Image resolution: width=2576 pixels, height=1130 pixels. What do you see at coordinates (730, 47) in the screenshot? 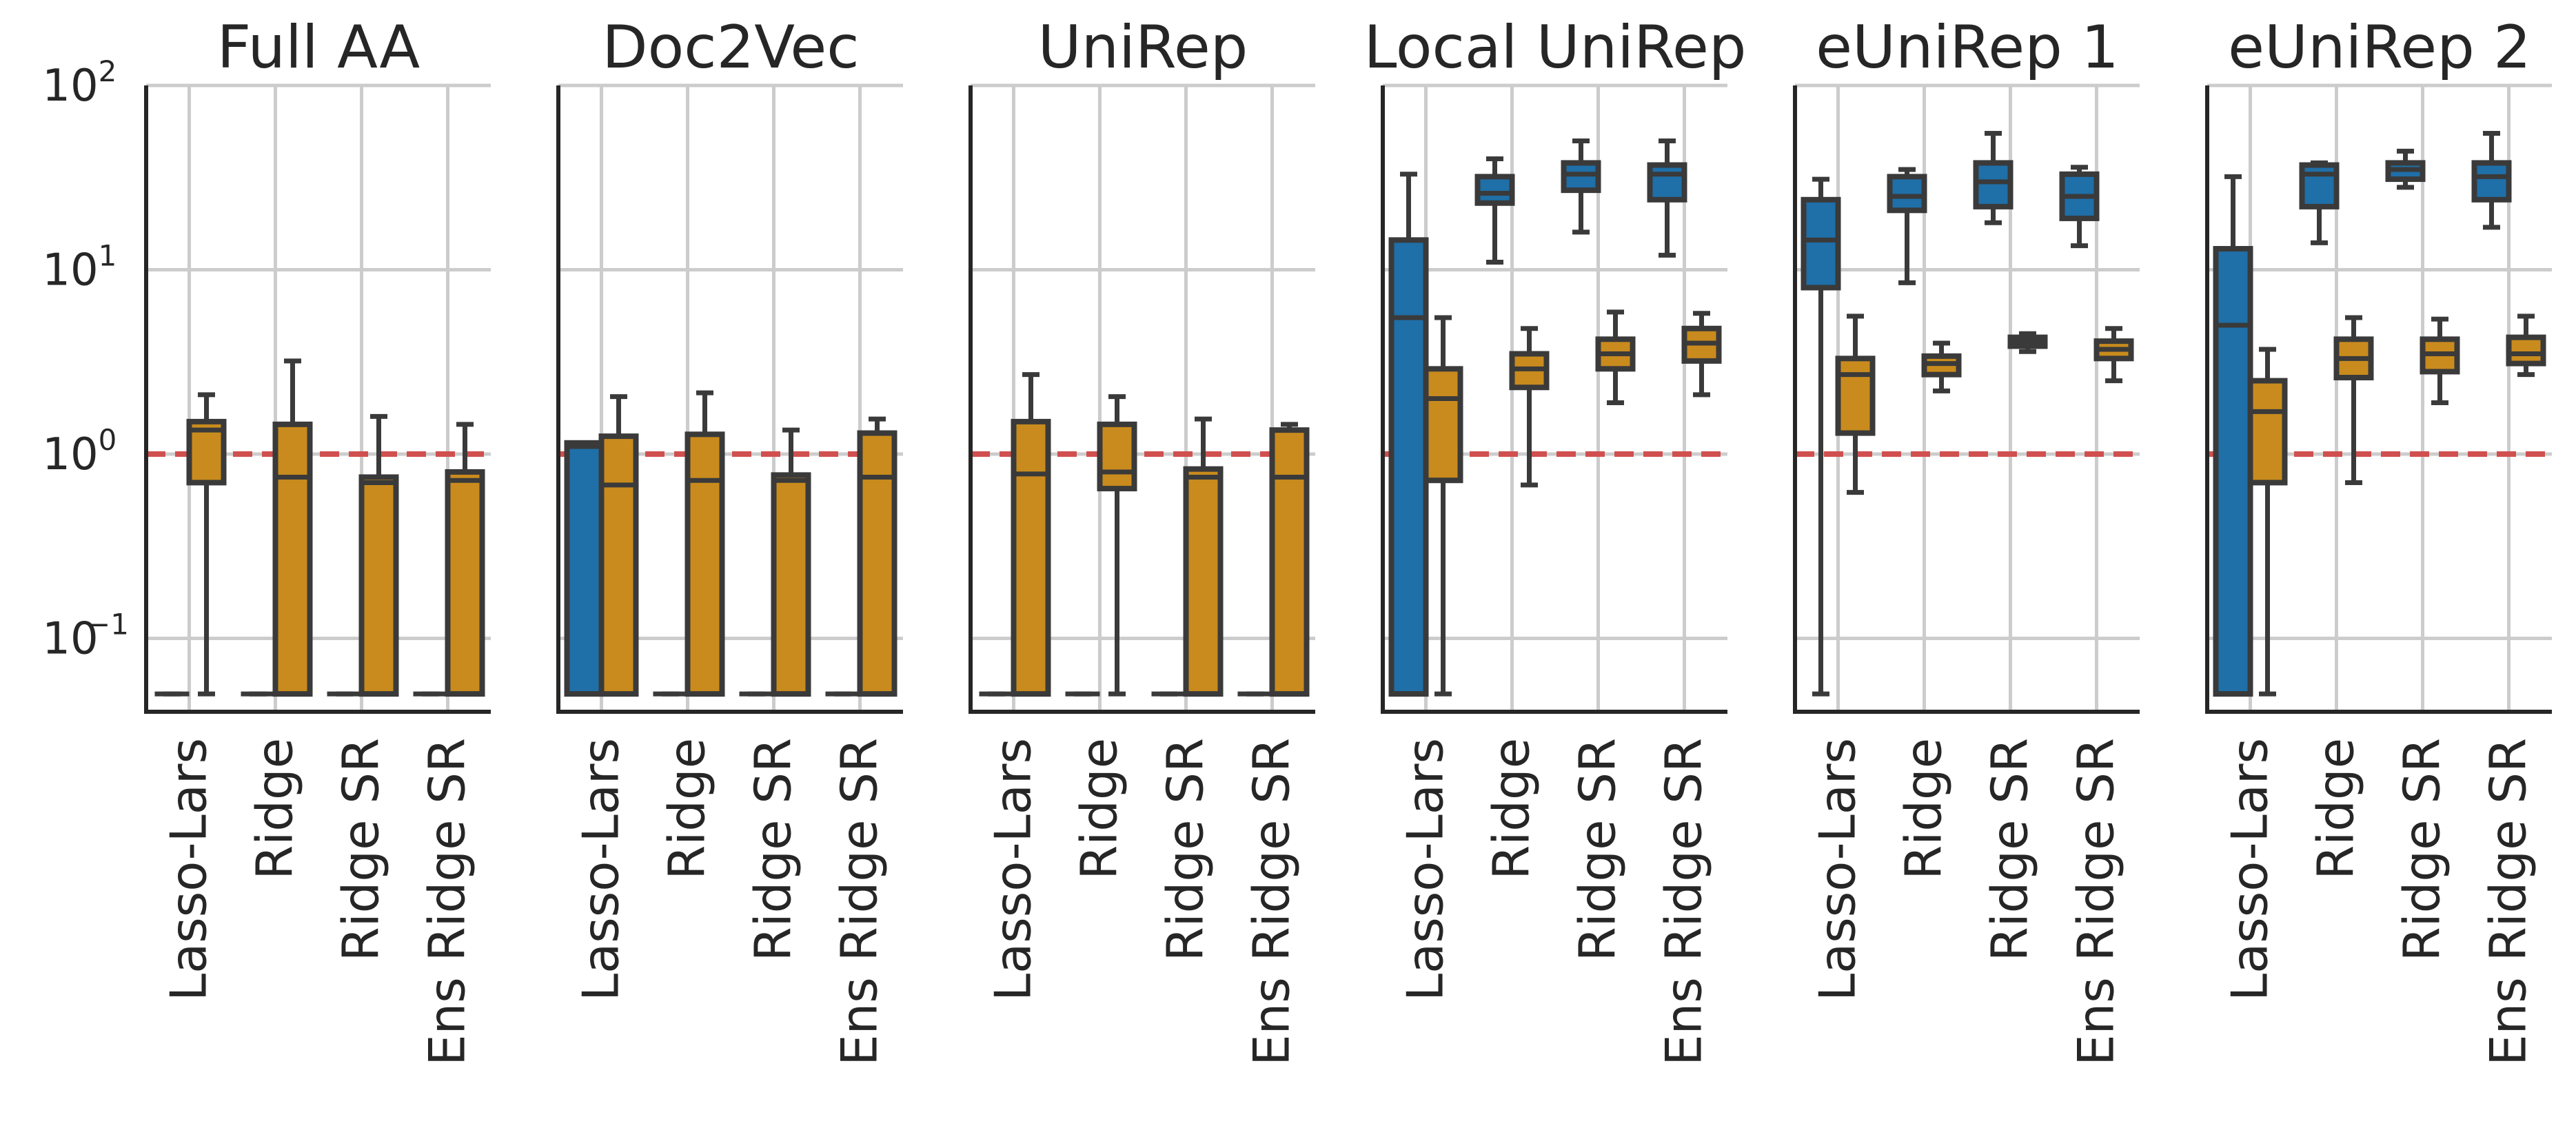
I see `panel-title: Doc2Vec` at bounding box center [730, 47].